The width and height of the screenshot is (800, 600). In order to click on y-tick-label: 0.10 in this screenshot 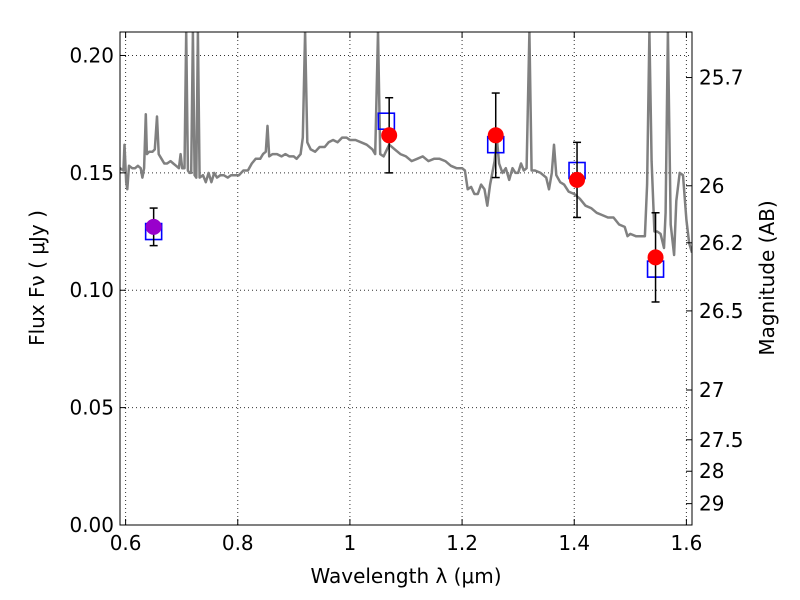, I will do `click(91, 290)`.